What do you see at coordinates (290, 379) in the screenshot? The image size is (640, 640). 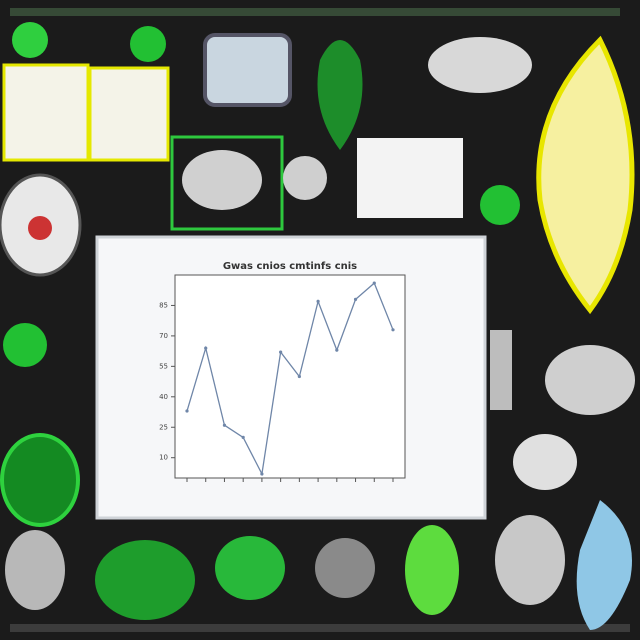 I see `data-line` at bounding box center [290, 379].